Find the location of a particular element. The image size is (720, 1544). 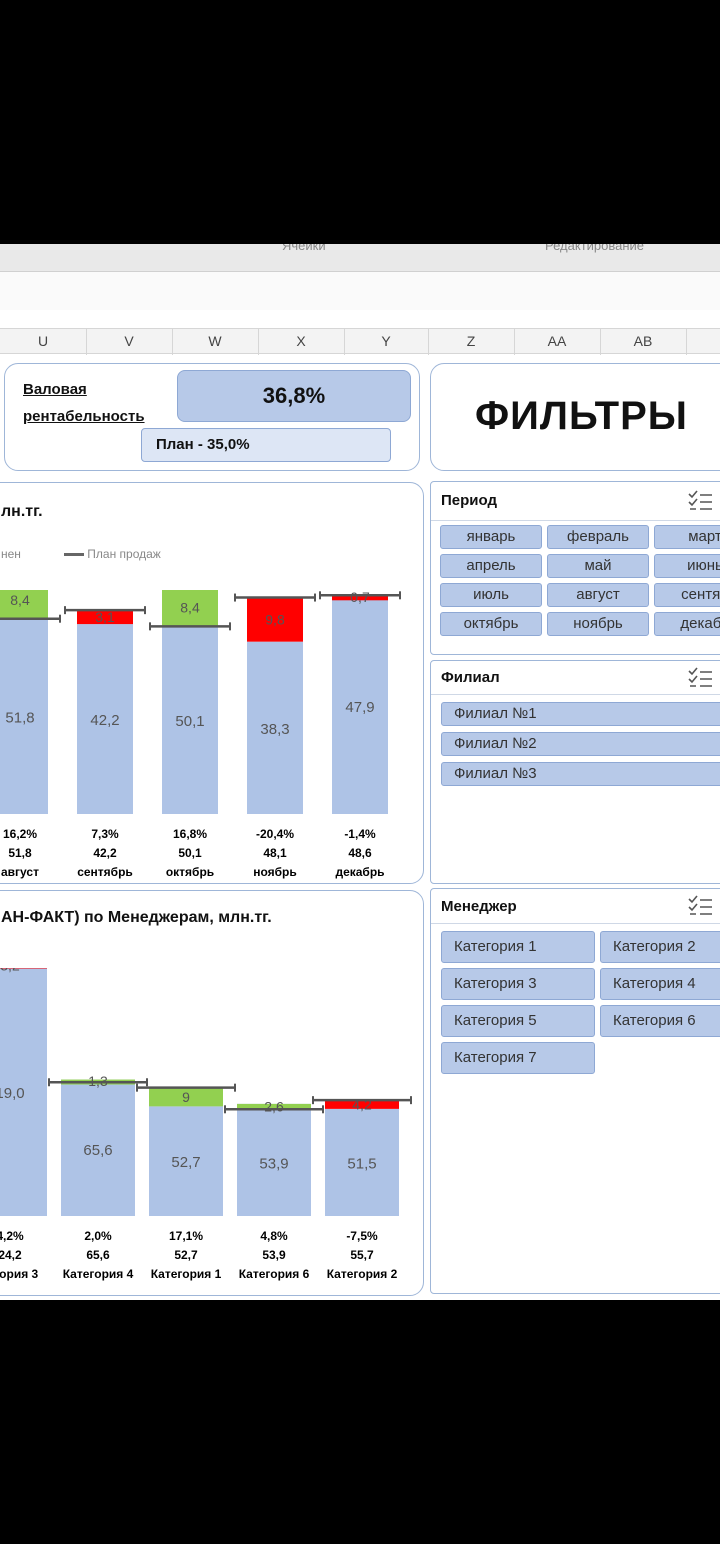

manager-item: Категория 7 is located at coordinates (518, 1058).